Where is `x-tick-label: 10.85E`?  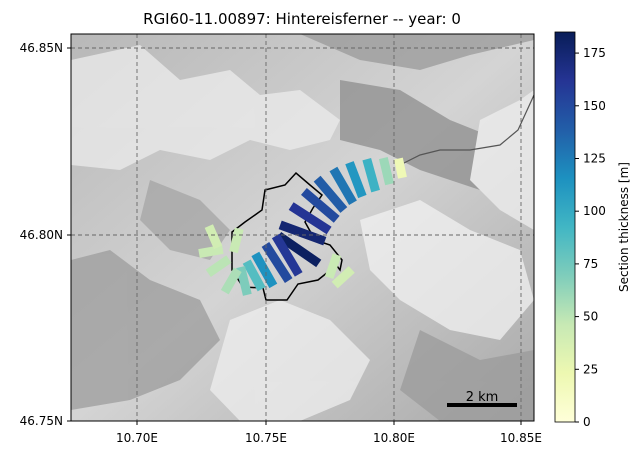
x-tick-label: 10.85E is located at coordinates (521, 438).